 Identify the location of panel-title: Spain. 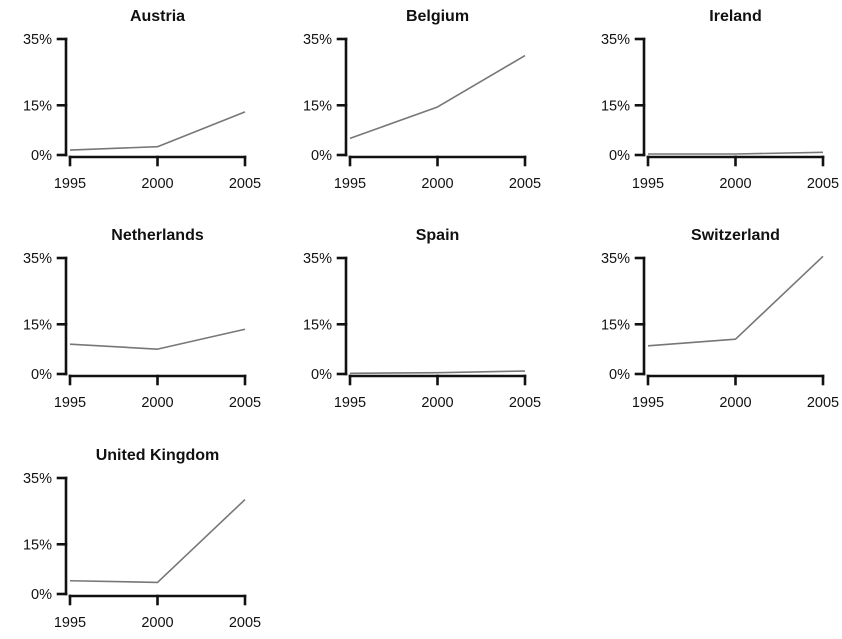
(438, 235).